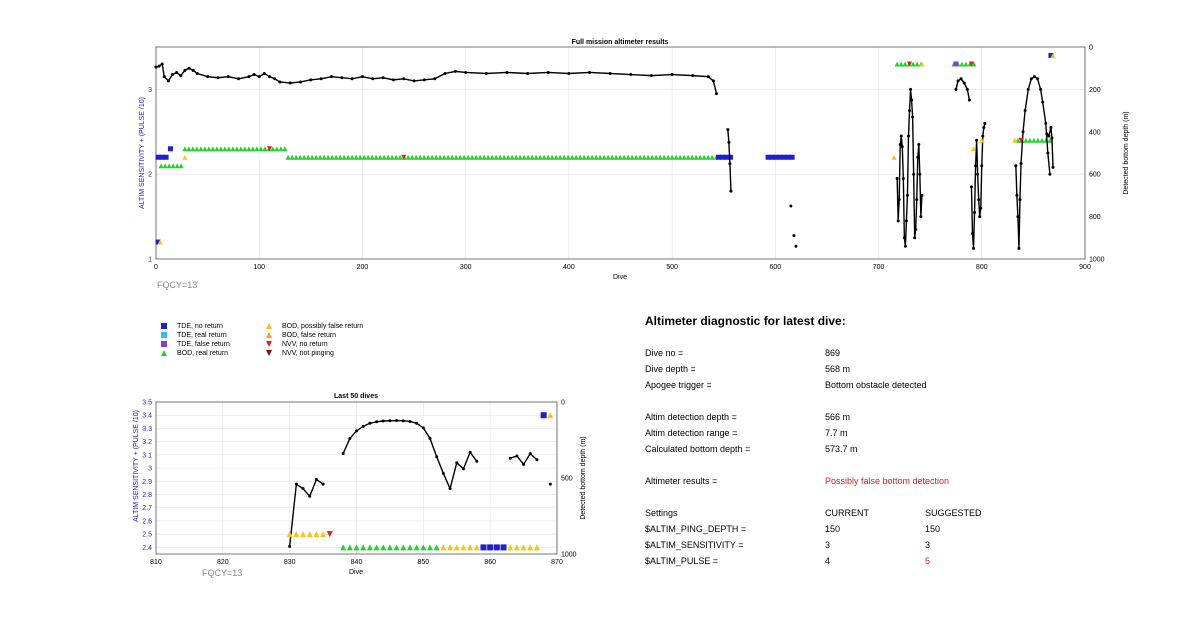  What do you see at coordinates (887, 481) in the screenshot?
I see `altimeter-results-value: Possibly false bottom detection` at bounding box center [887, 481].